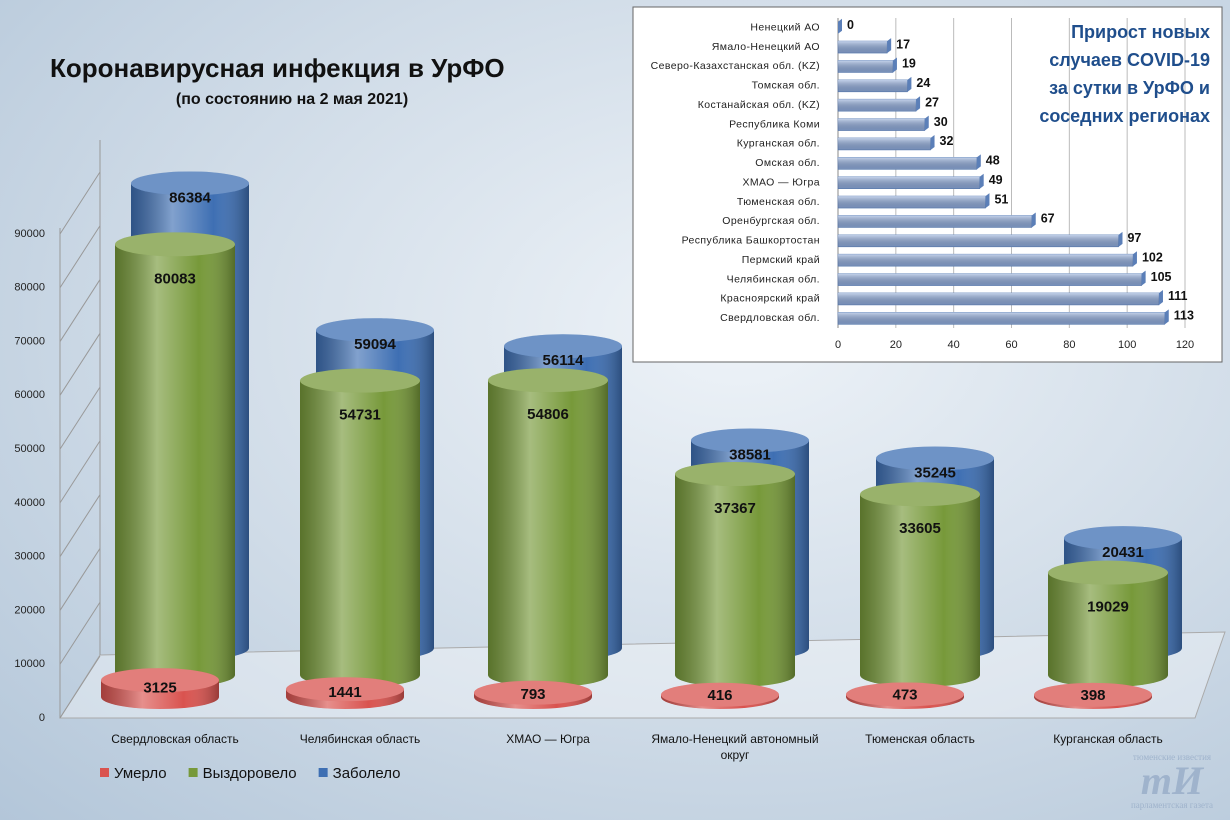 The height and width of the screenshot is (820, 1230). Describe the element at coordinates (548, 739) in the screenshot. I see `x-tick-label: ХМАО — Югра` at that location.